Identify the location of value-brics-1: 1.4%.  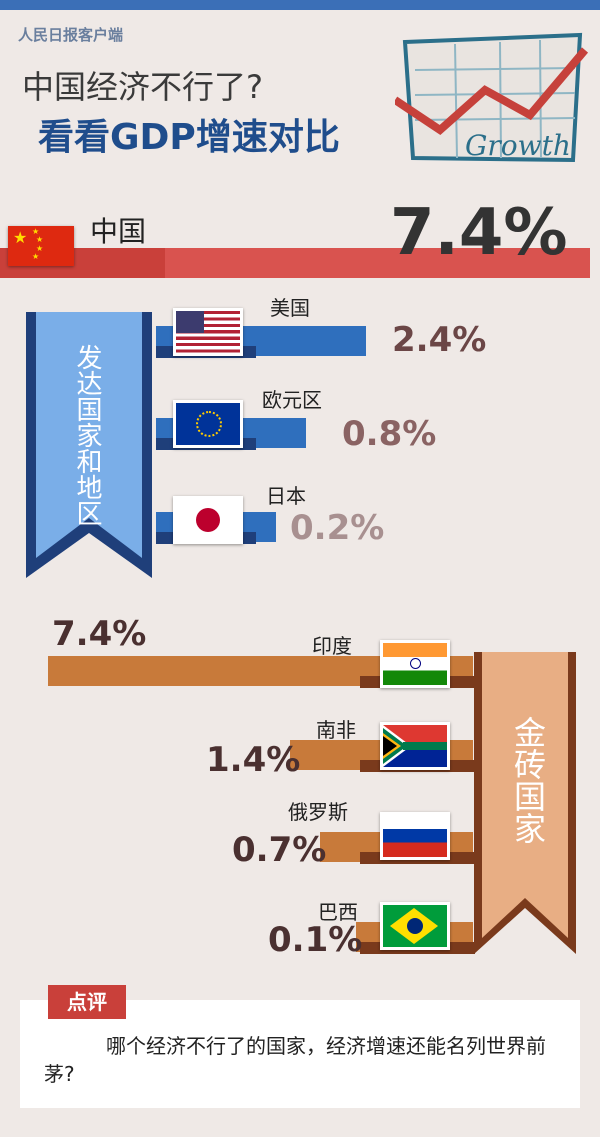
(253, 760).